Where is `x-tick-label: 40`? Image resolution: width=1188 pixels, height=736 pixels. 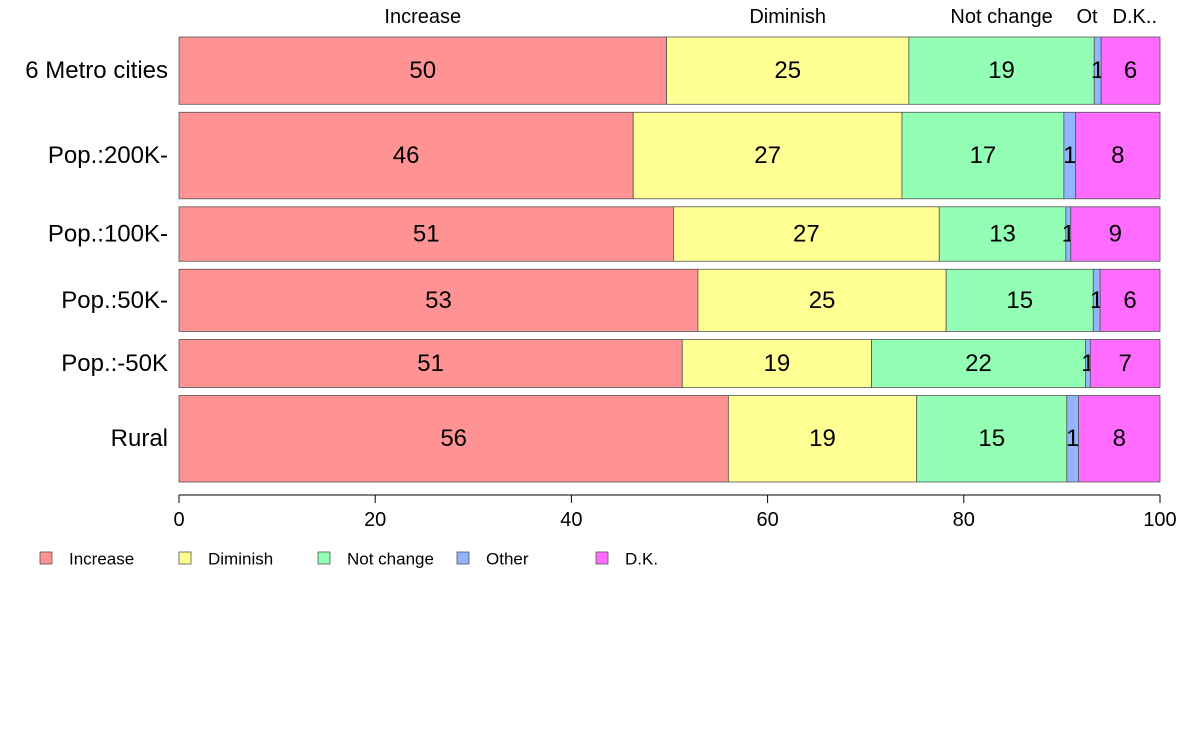
x-tick-label: 40 is located at coordinates (571, 520).